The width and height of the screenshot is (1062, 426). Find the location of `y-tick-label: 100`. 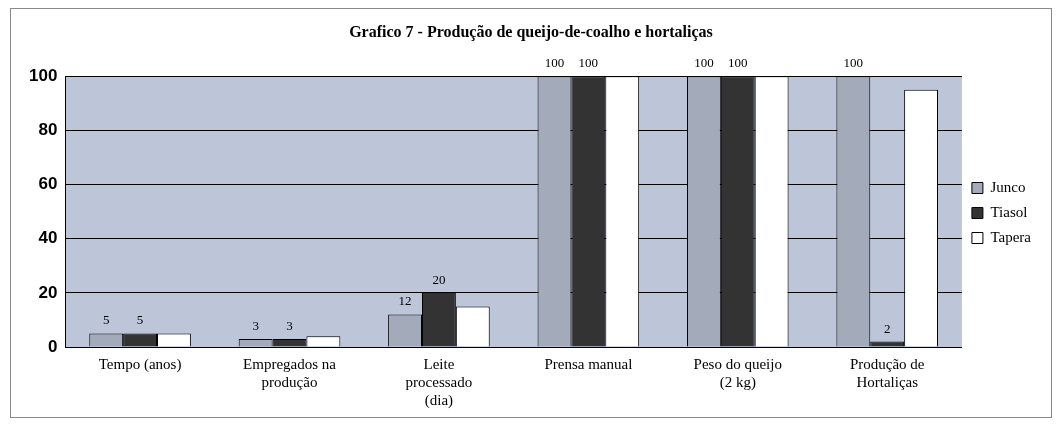

y-tick-label: 100 is located at coordinates (43, 75).